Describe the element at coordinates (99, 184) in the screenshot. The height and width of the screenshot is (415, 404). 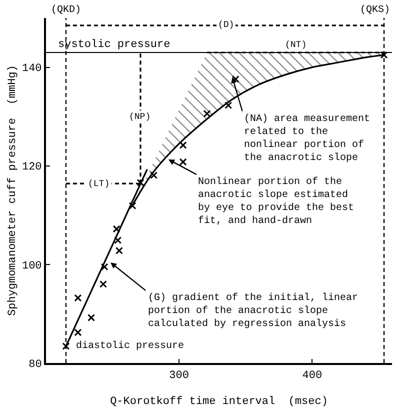
I see `annotation: (LT)` at that location.